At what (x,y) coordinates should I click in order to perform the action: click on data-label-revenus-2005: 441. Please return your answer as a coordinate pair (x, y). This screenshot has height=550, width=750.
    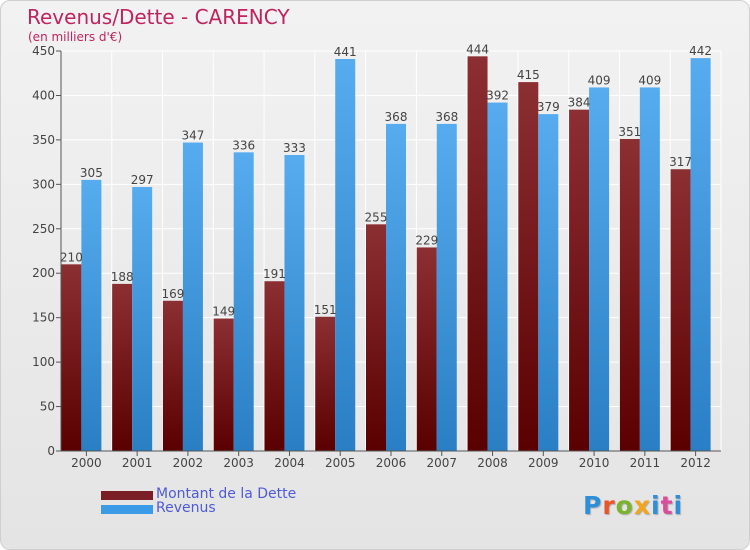
    Looking at the image, I should click on (345, 52).